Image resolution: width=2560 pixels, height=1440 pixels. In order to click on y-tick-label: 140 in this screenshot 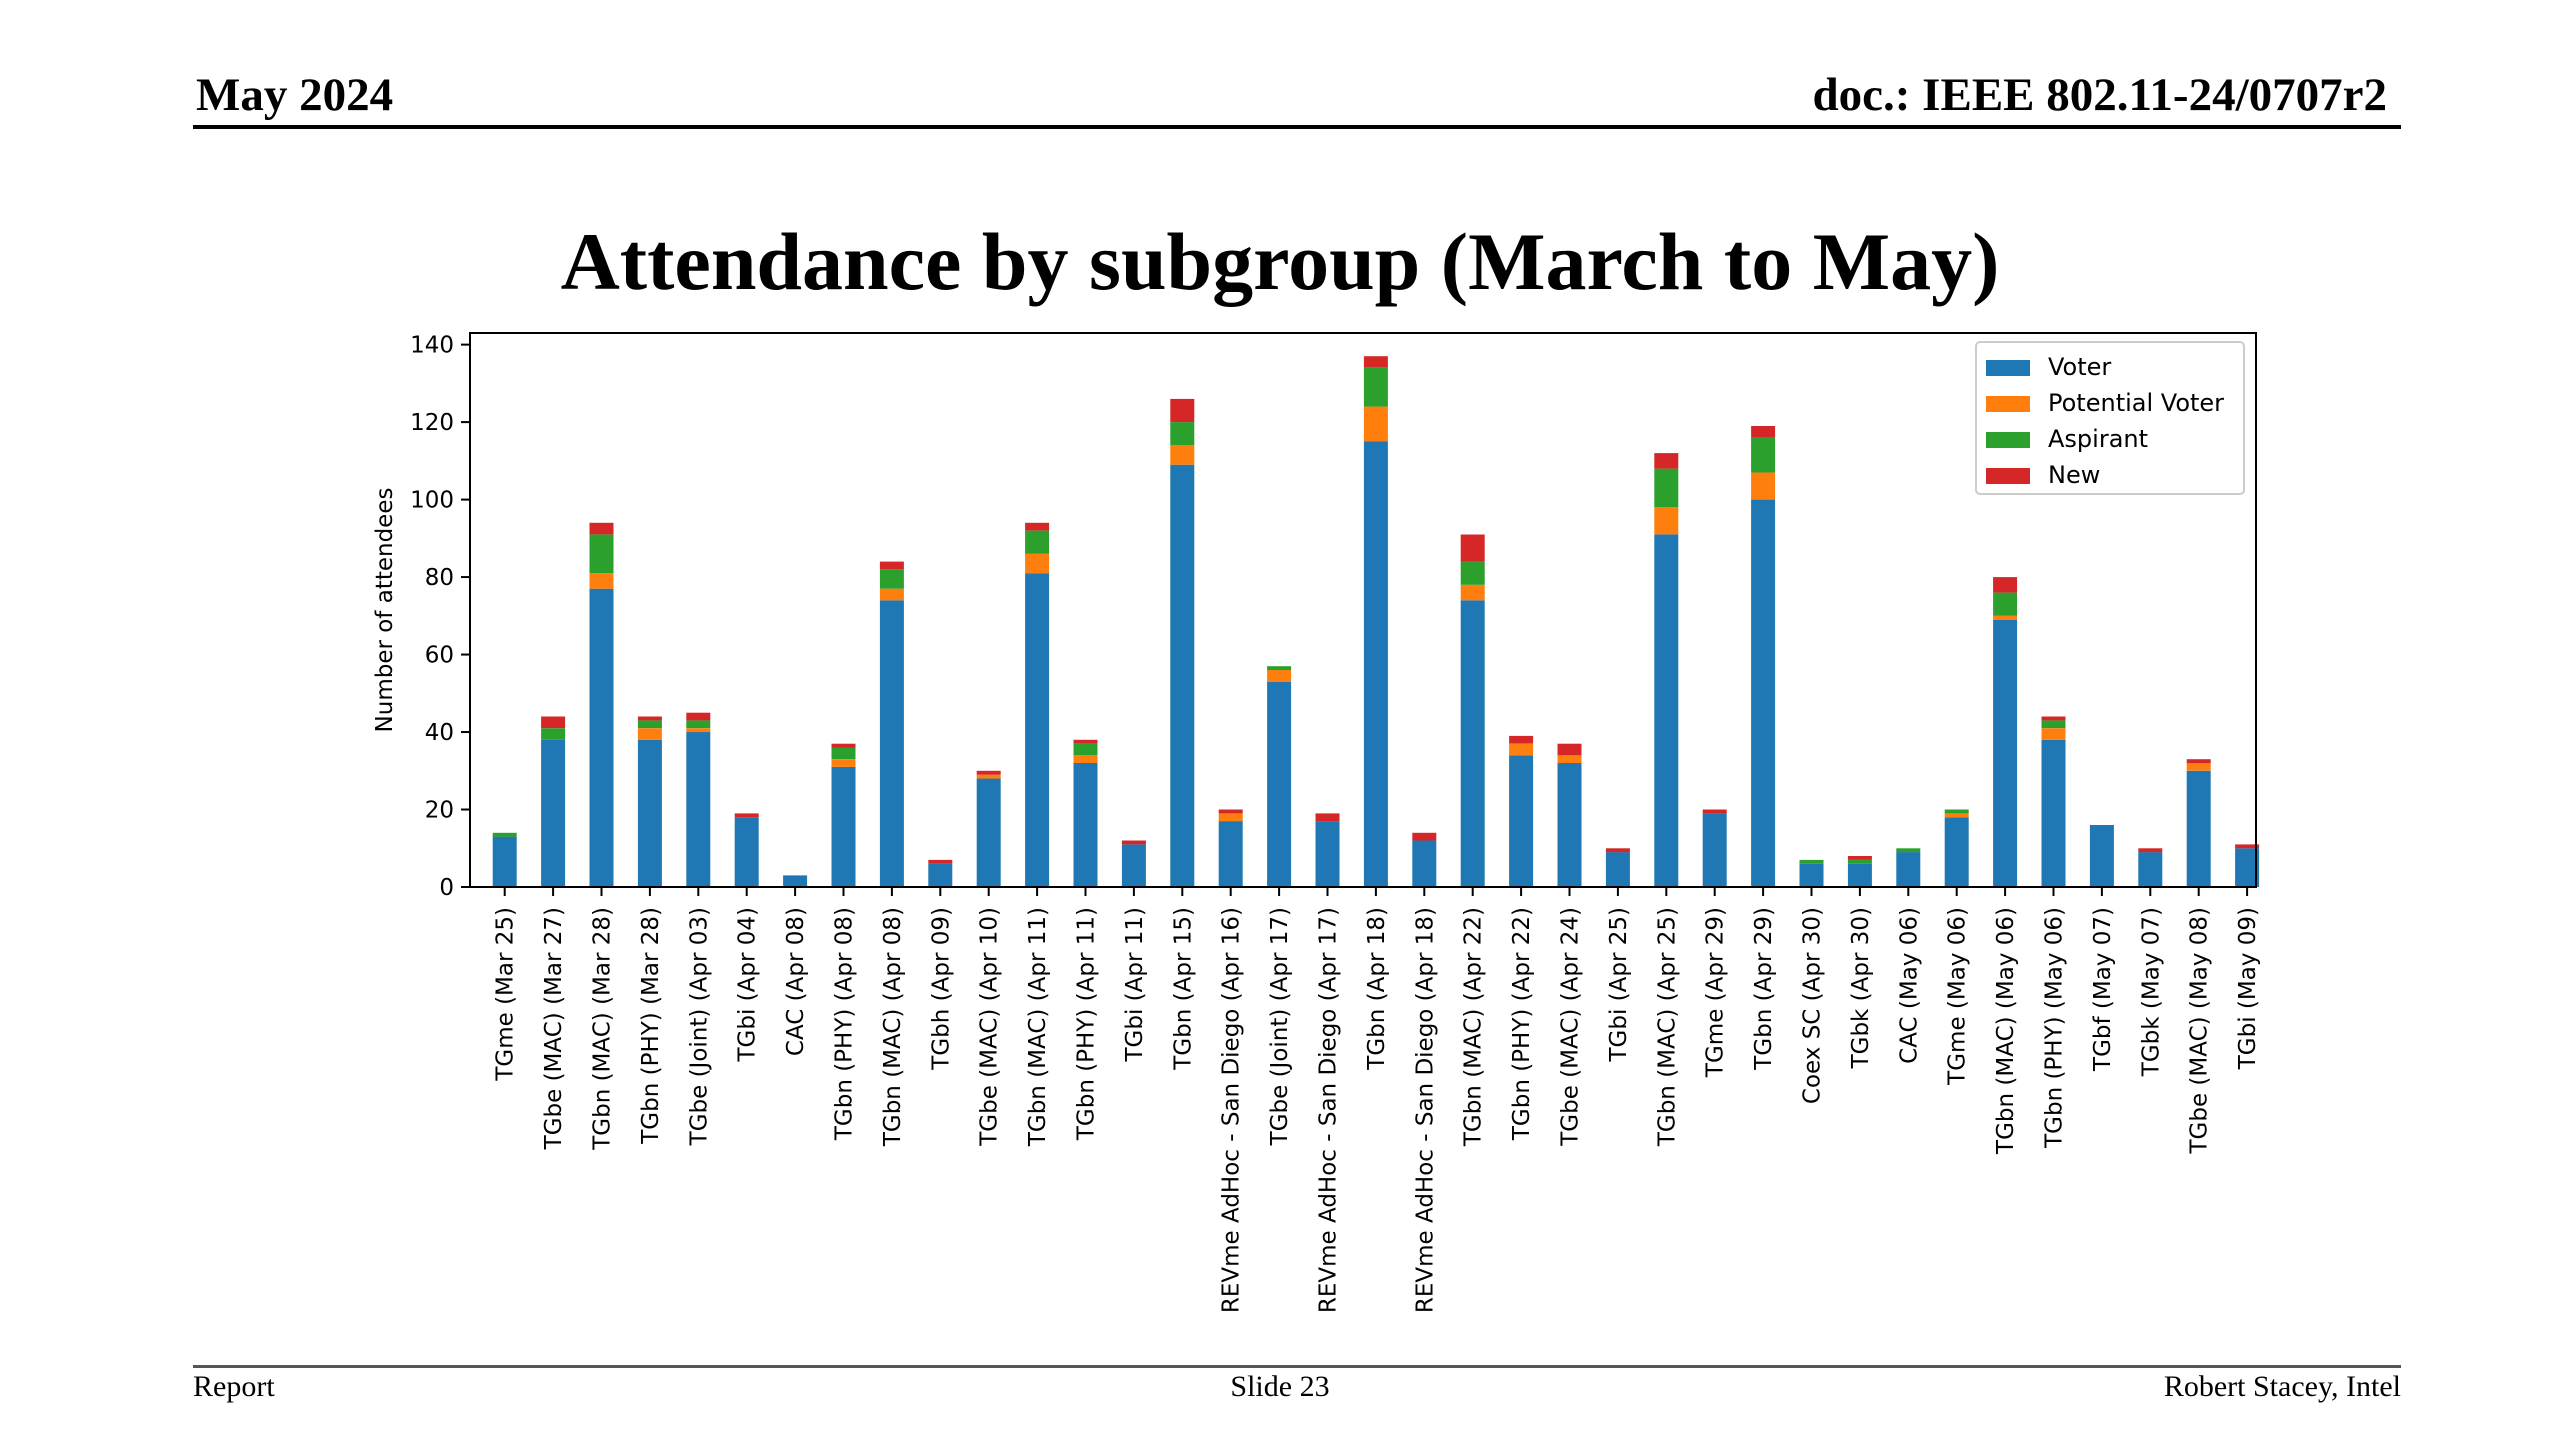, I will do `click(432, 346)`.